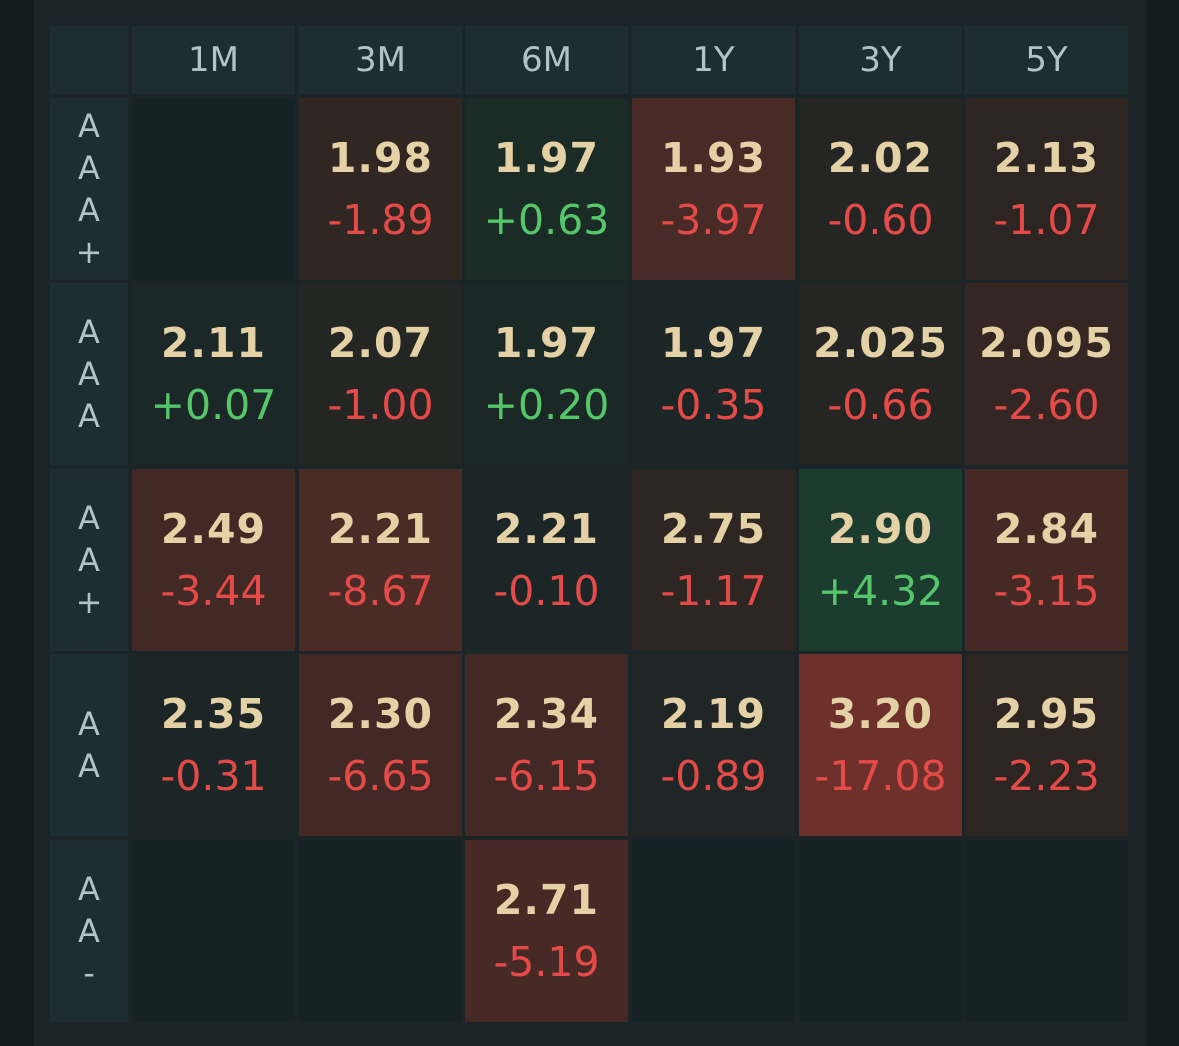 This screenshot has height=1046, width=1179. I want to click on cell-change-value: -1.17, so click(713, 591).